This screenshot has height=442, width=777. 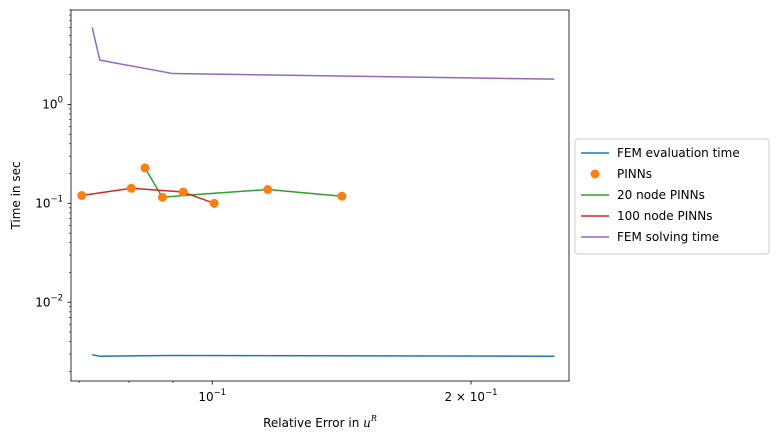 What do you see at coordinates (668, 237) in the screenshot?
I see `legend-label-4: FEM solving time` at bounding box center [668, 237].